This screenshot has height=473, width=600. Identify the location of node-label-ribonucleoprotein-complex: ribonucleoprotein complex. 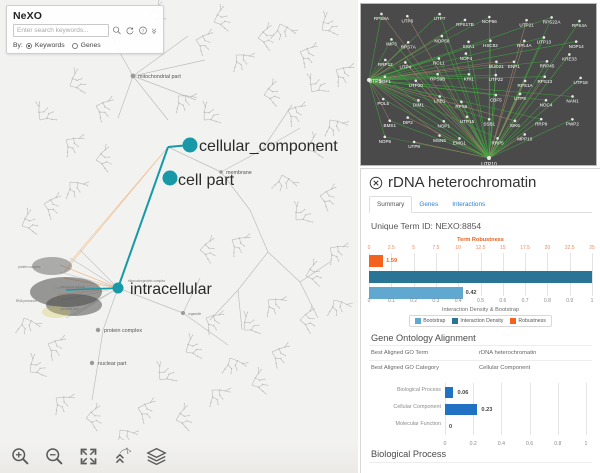
(147, 281).